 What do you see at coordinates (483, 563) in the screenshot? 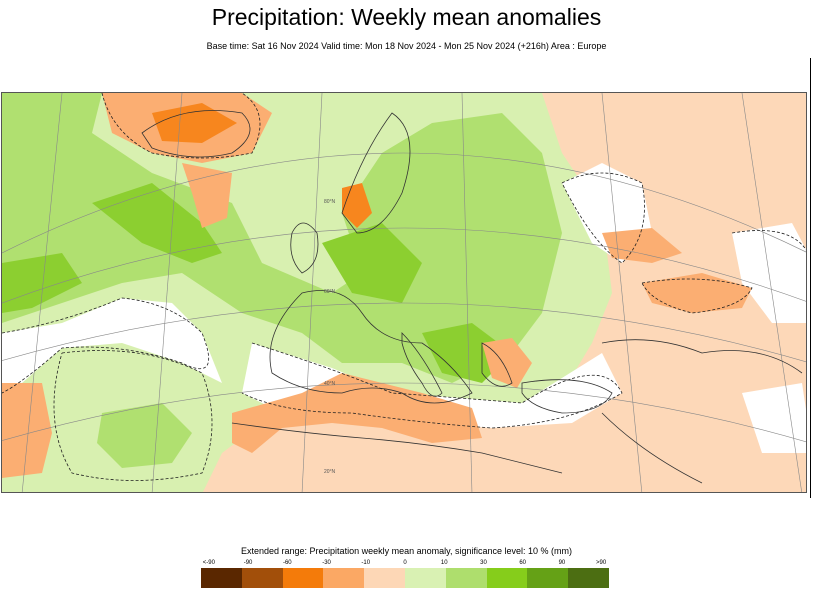
I see `legend-tick-label: 30` at bounding box center [483, 563].